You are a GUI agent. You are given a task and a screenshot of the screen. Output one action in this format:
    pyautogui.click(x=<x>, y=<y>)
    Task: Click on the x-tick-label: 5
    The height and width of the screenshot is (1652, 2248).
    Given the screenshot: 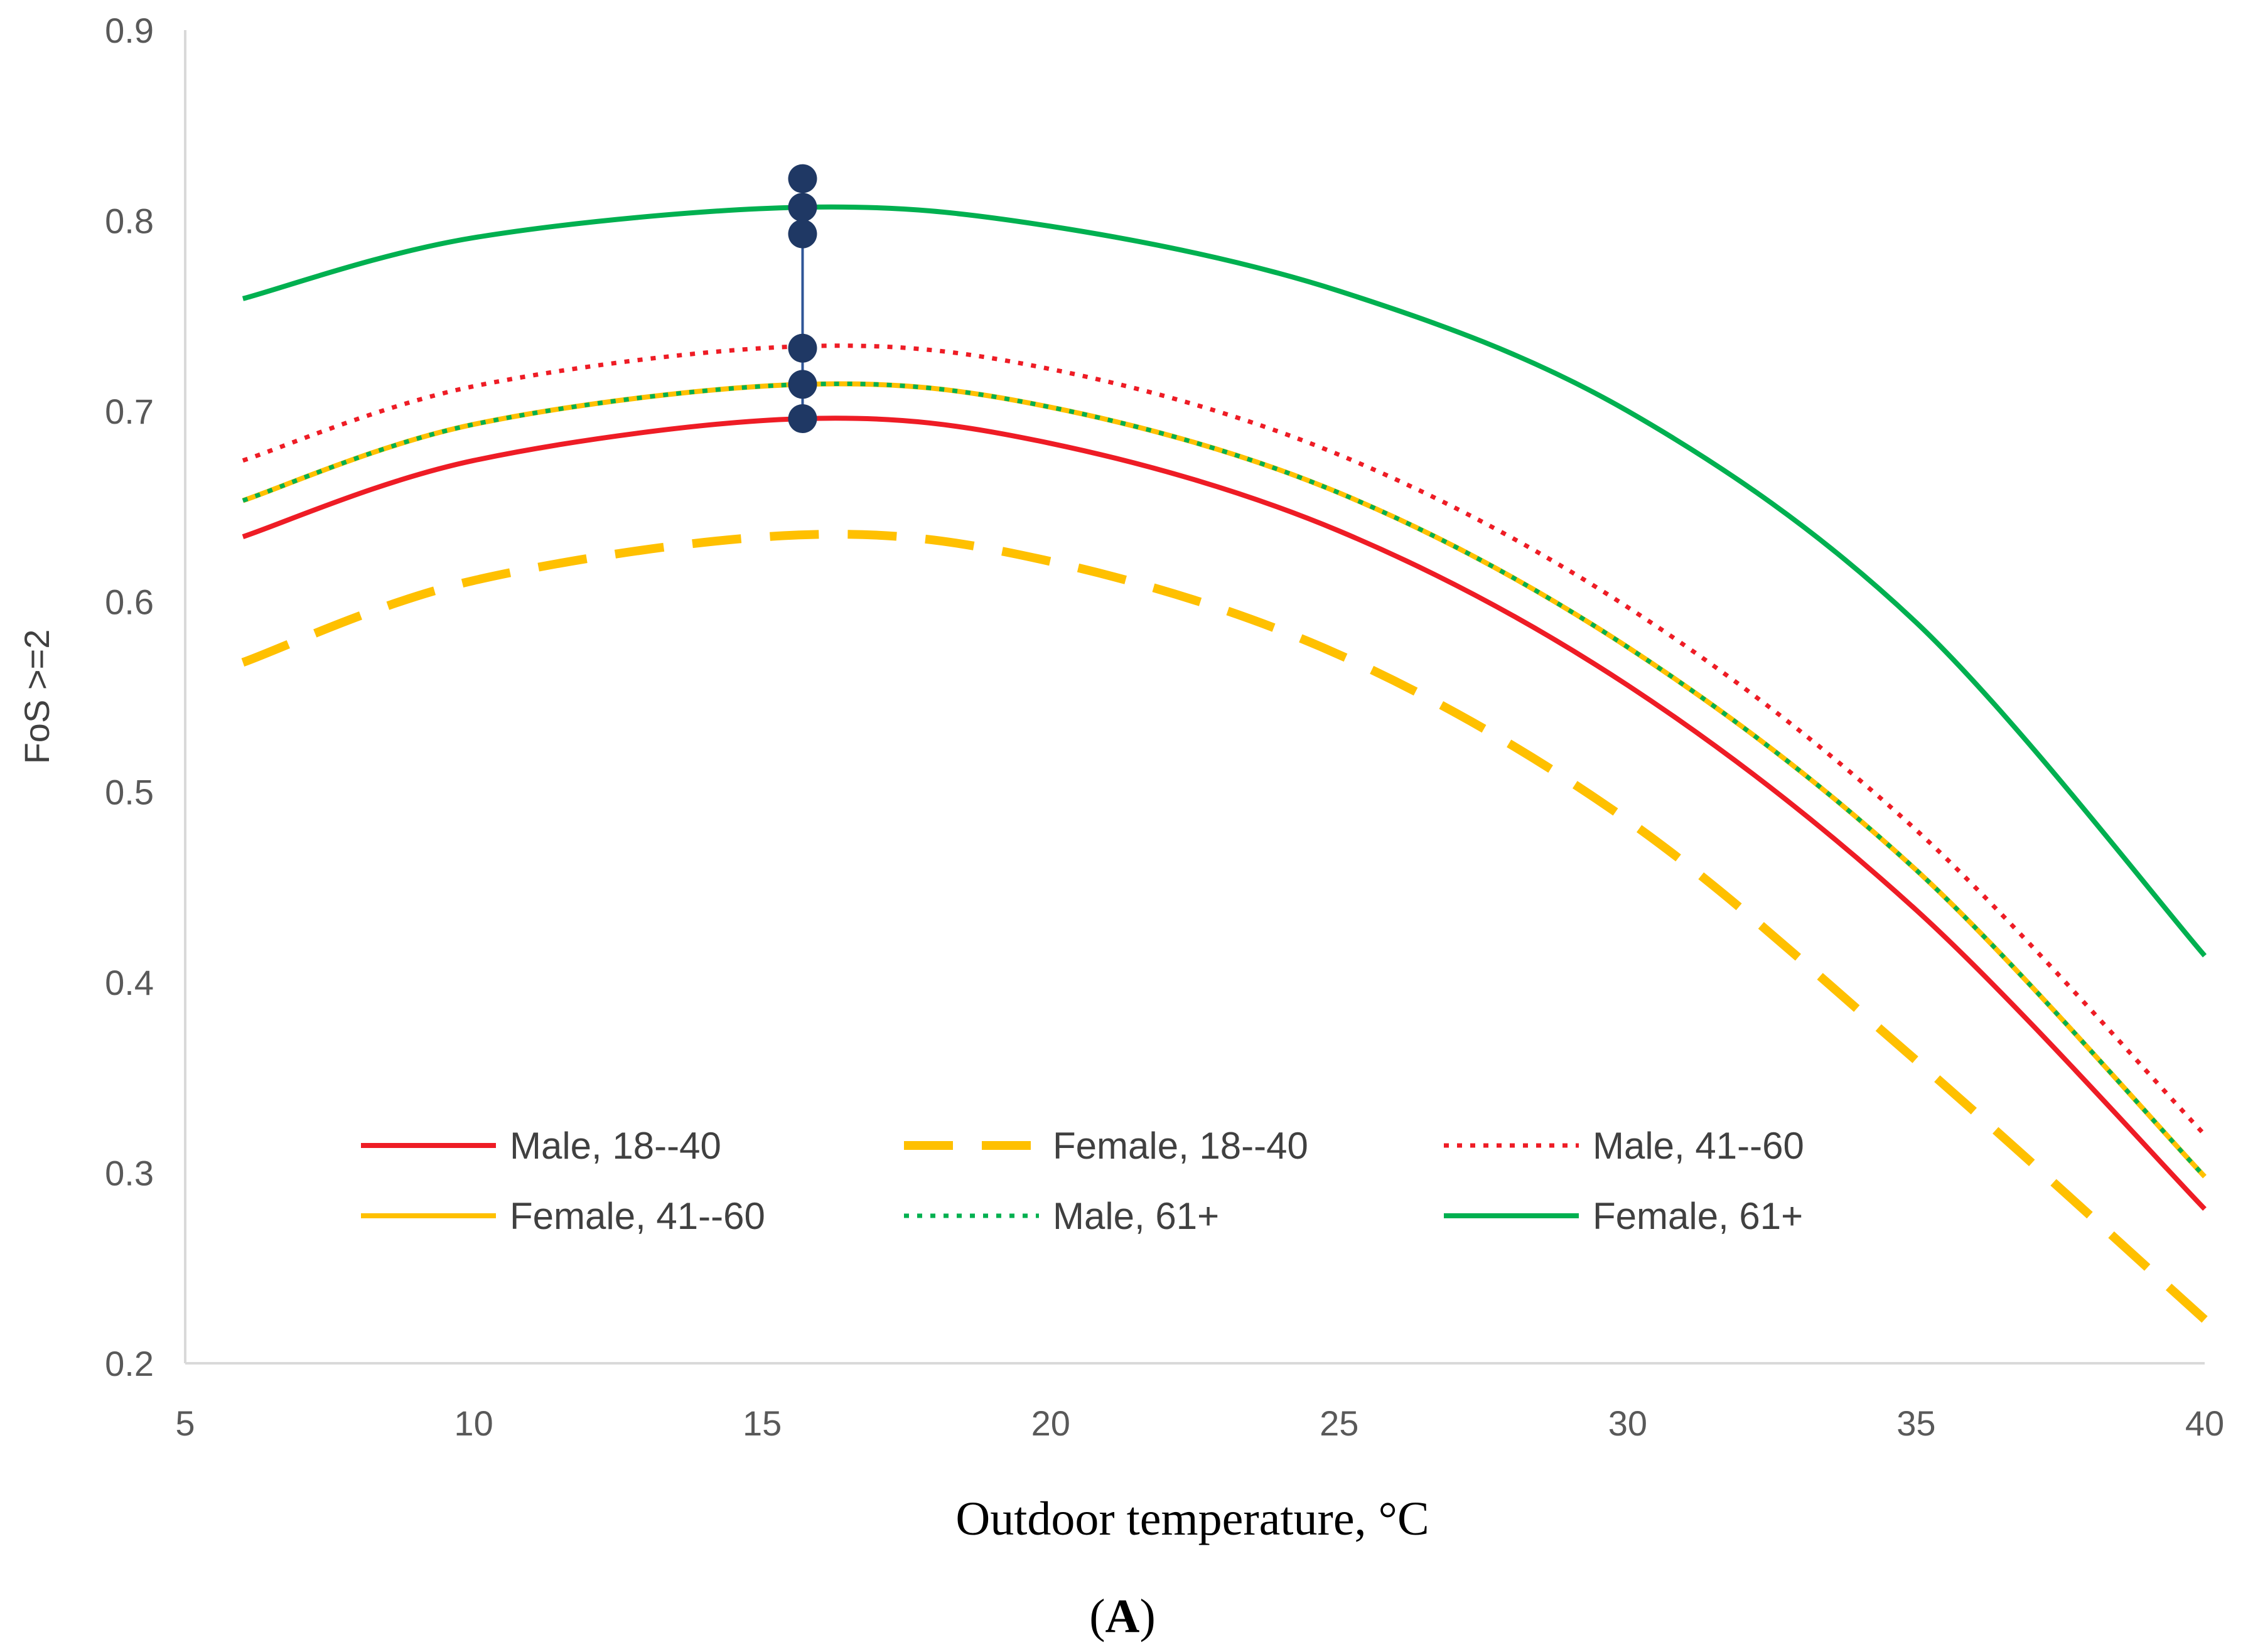 What is the action you would take?
    pyautogui.click(x=185, y=1423)
    